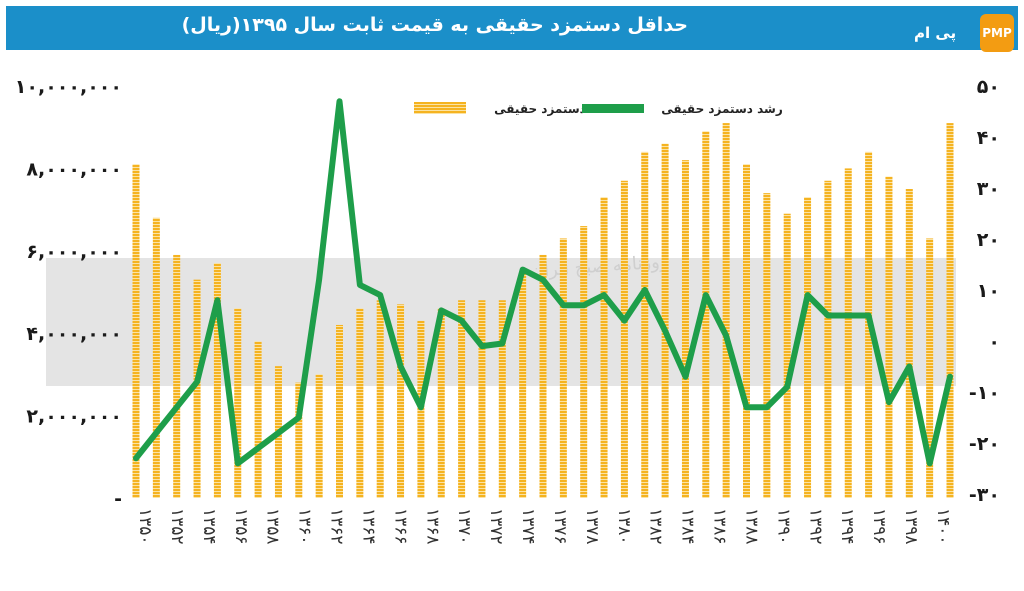 This screenshot has height=591, width=1024. What do you see at coordinates (440, 108) in the screenshot?
I see `legend-bar-swatch` at bounding box center [440, 108].